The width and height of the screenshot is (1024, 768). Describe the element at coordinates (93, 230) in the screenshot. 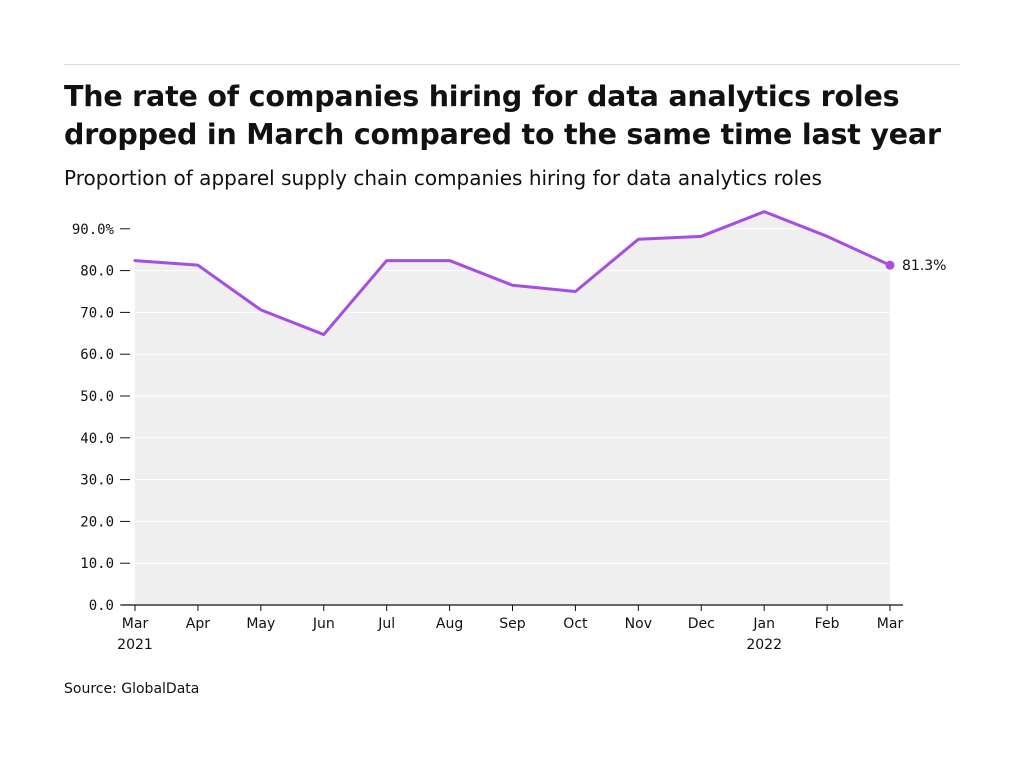

I see `y-tick-label: 90.0%` at that location.